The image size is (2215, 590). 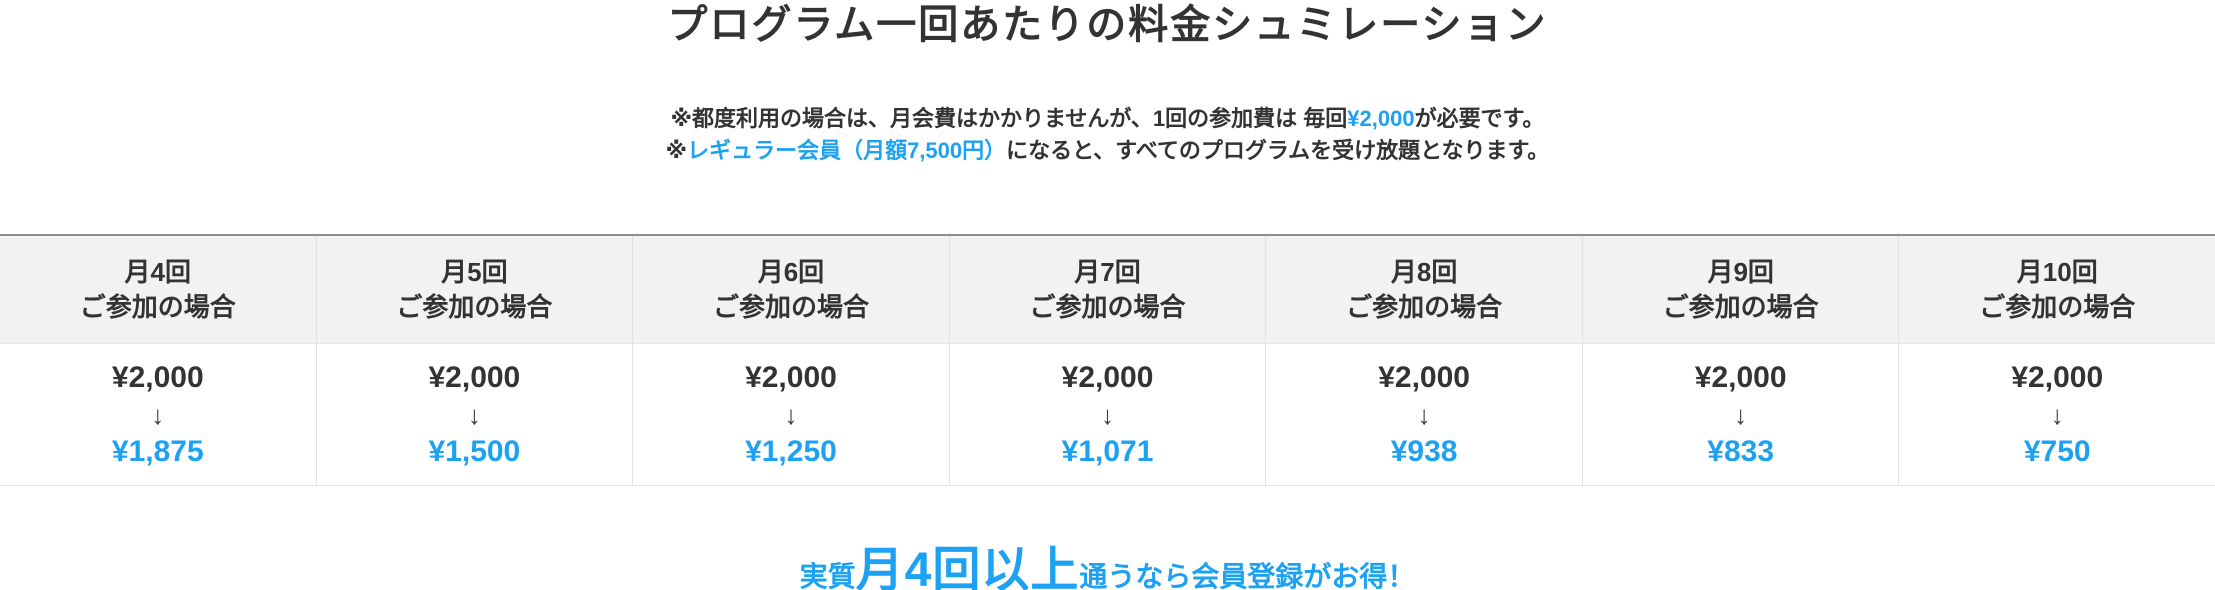 I want to click on note-1-highlight: ¥2,000, so click(x=1381, y=118).